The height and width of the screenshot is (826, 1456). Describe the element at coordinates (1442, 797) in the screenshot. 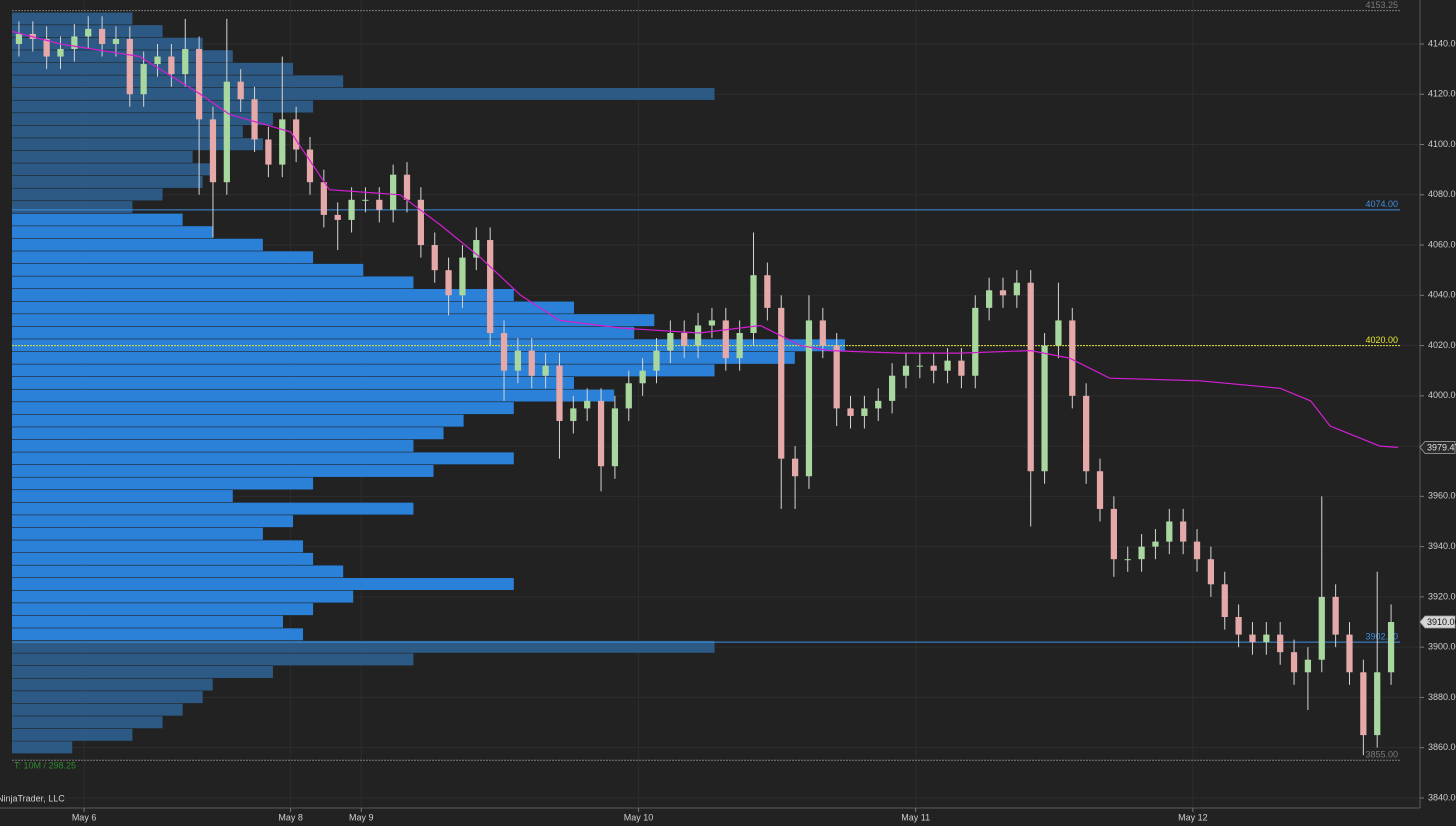

I see `y-tick-label: 3840.00` at that location.